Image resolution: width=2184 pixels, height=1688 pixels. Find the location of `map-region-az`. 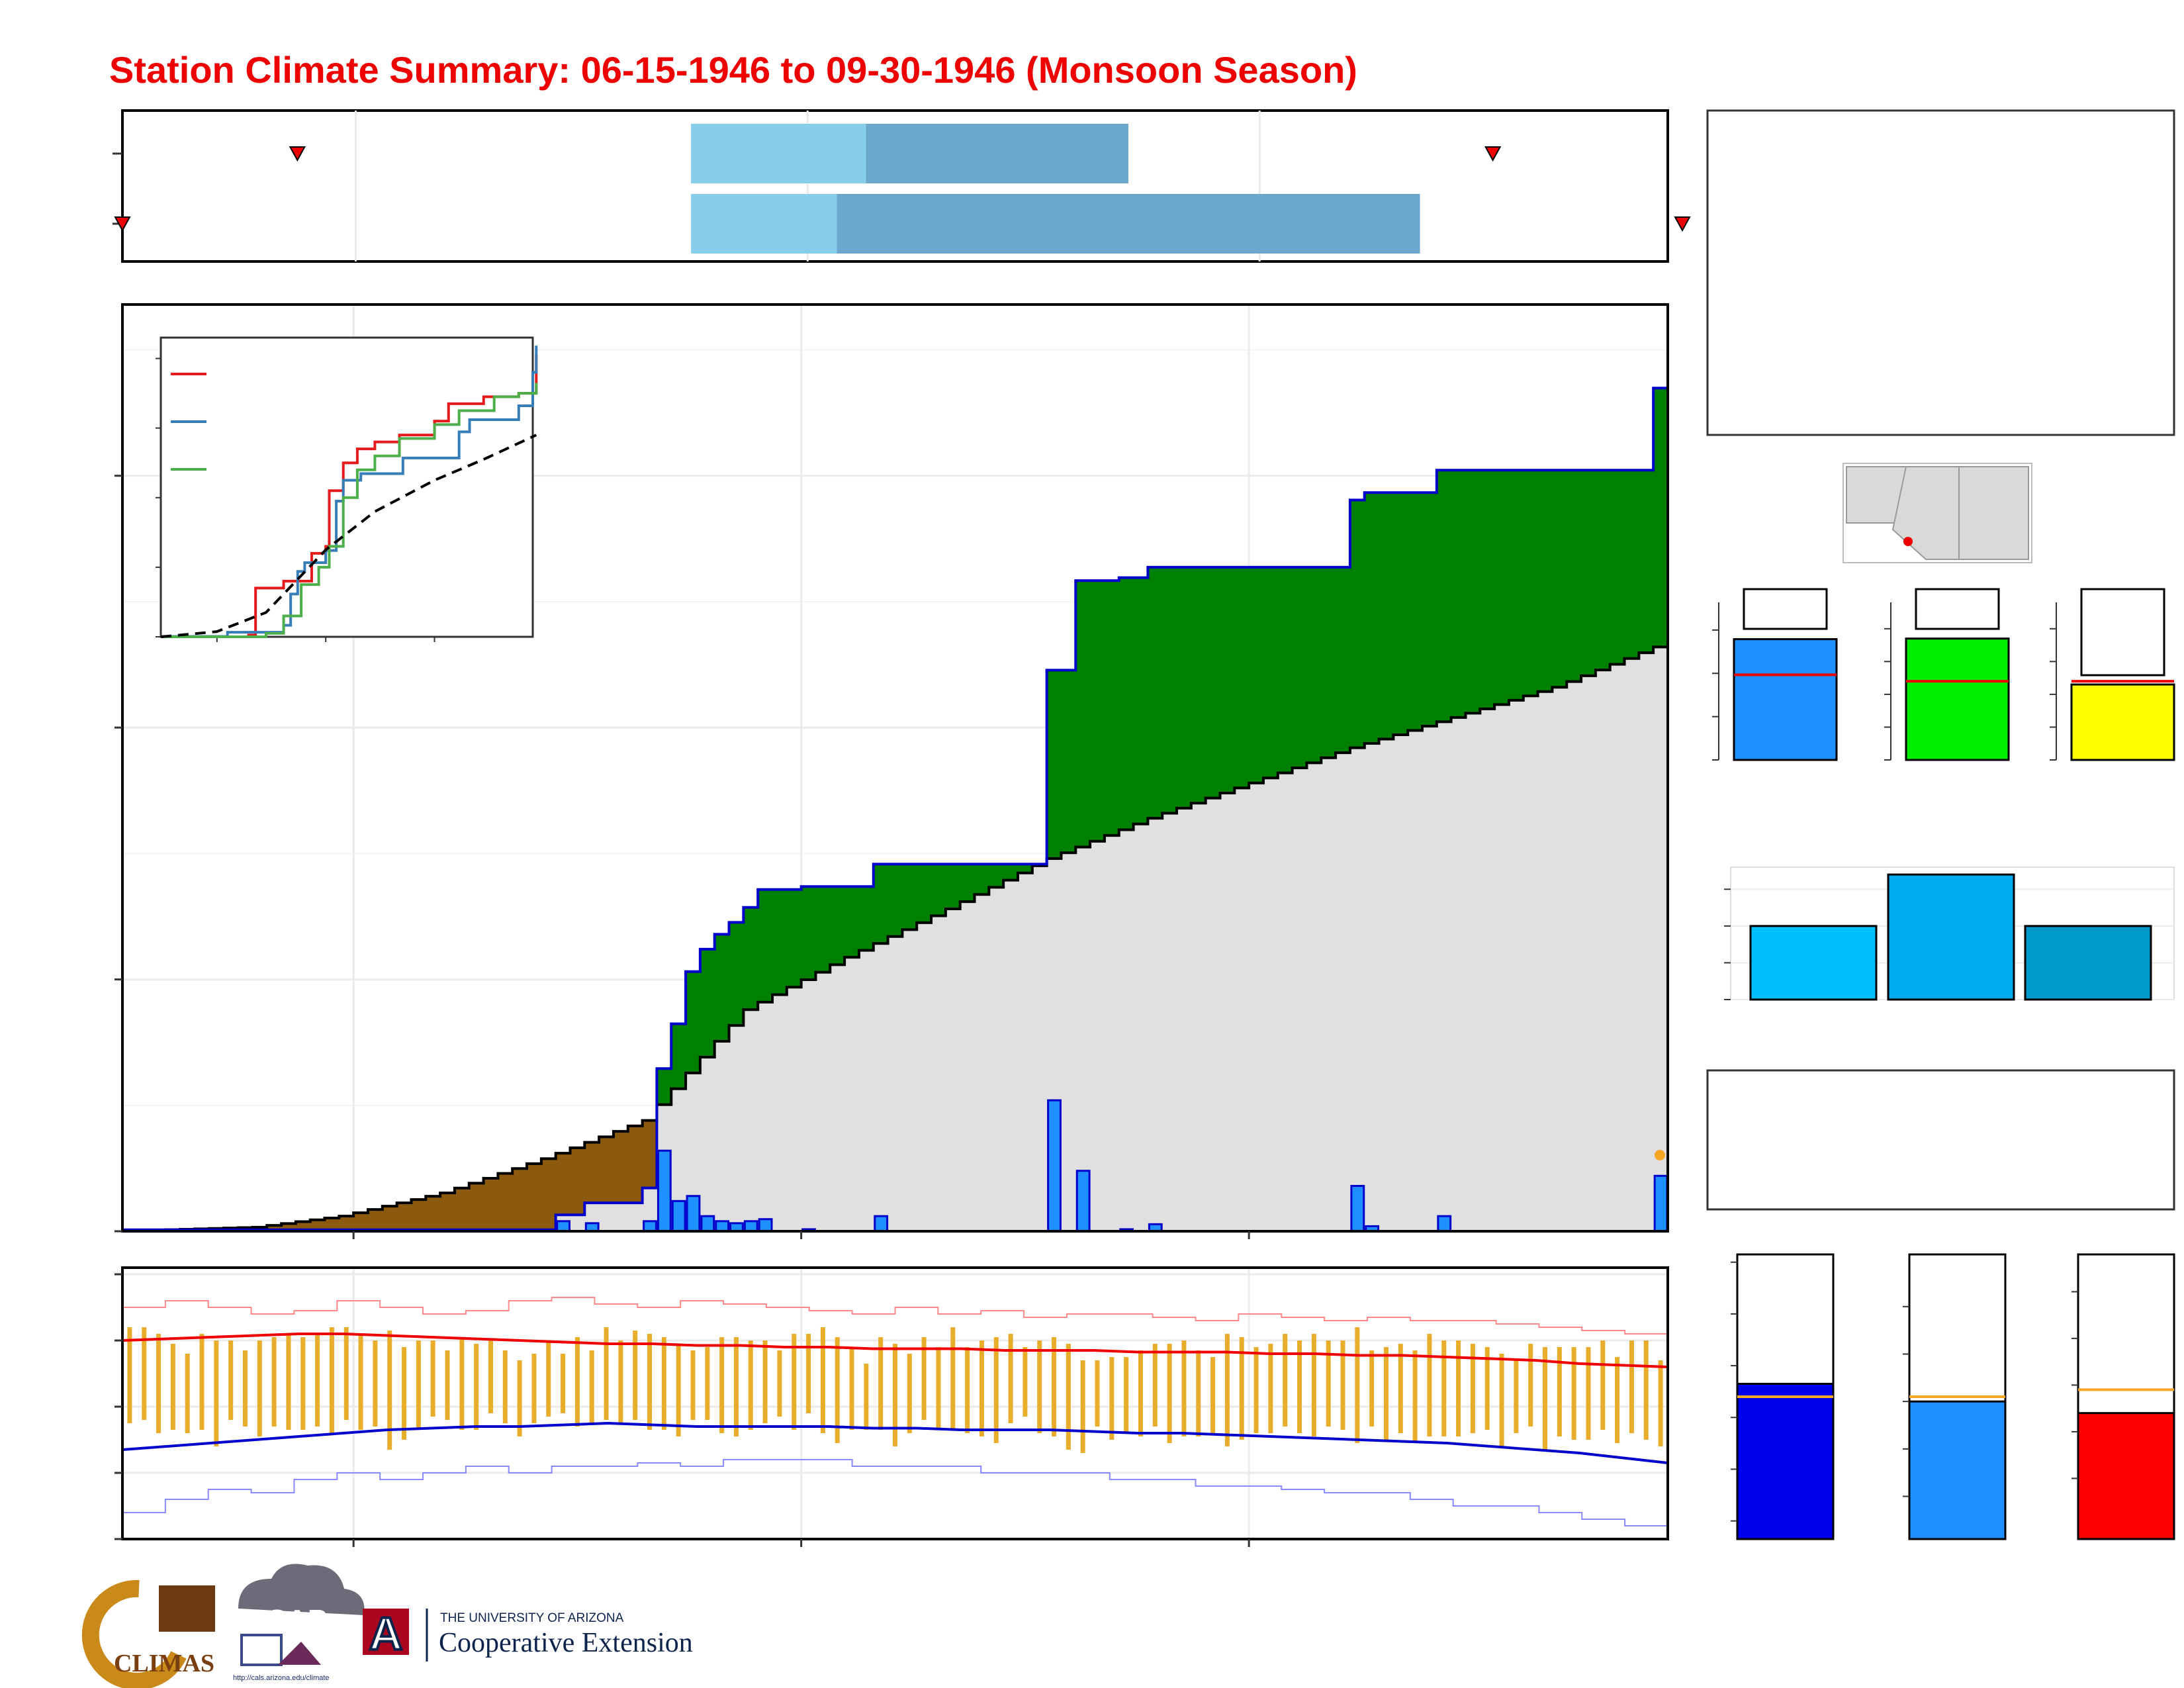

map-region-az is located at coordinates (1925, 513).